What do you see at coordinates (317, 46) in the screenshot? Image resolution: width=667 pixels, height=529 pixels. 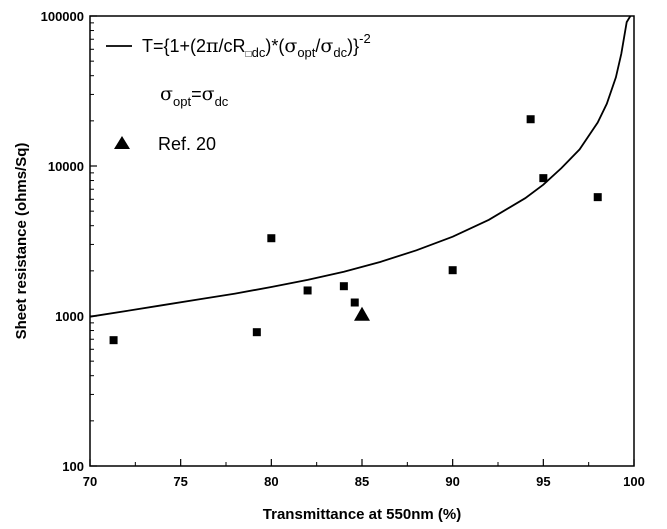 I see `formula-slash: /` at bounding box center [317, 46].